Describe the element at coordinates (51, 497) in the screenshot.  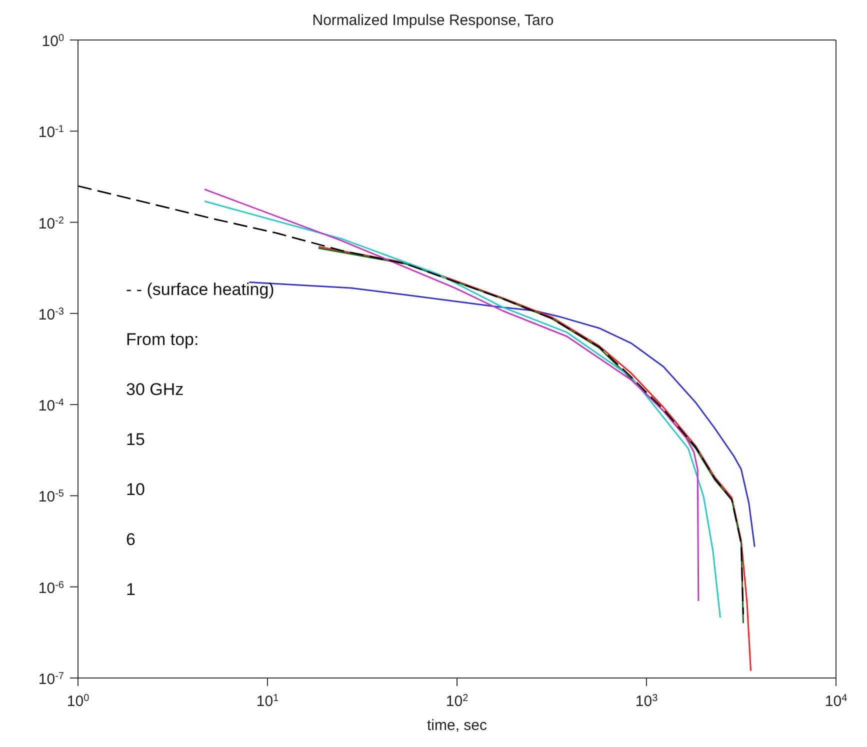
I see `y-tick-label: 10$^{-5}$` at that location.